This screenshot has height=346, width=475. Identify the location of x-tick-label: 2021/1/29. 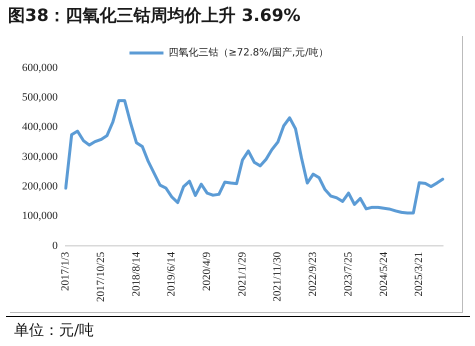
(242, 274).